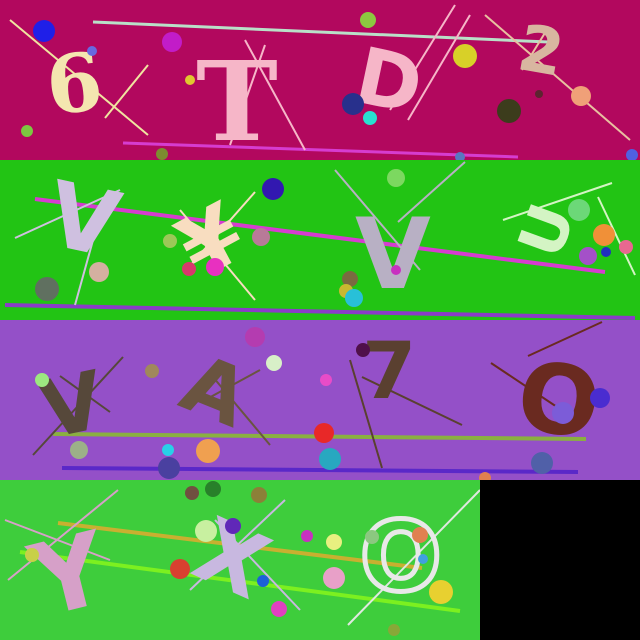 Image resolution: width=640 pixels, height=640 pixels. What do you see at coordinates (401, 557) in the screenshot?
I see `strip-4-char-3: O` at bounding box center [401, 557].